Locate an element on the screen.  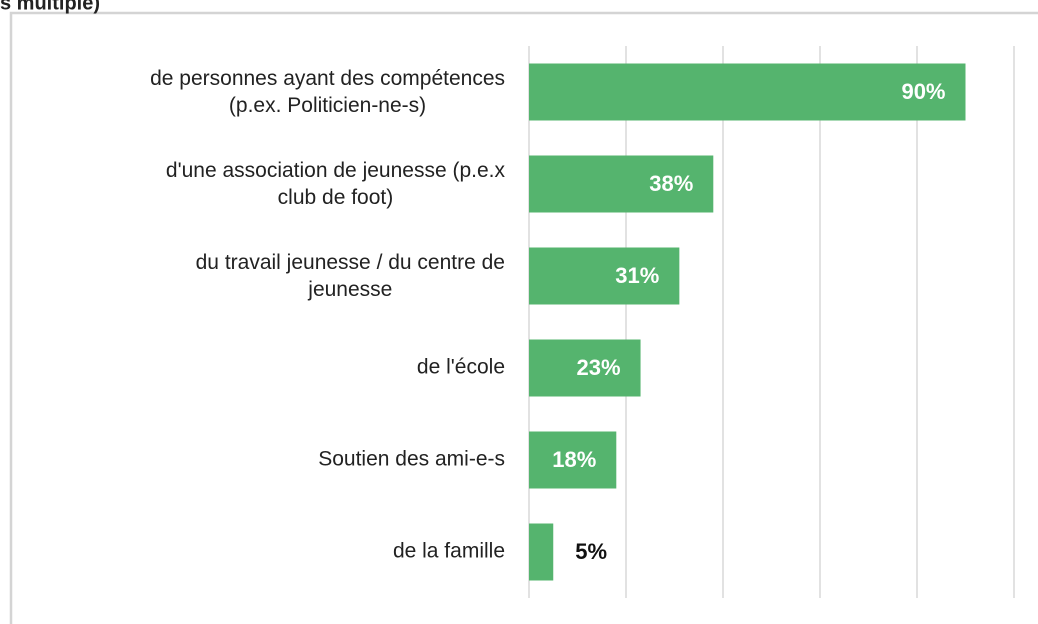
label-line: club de foot) is located at coordinates (336, 197).